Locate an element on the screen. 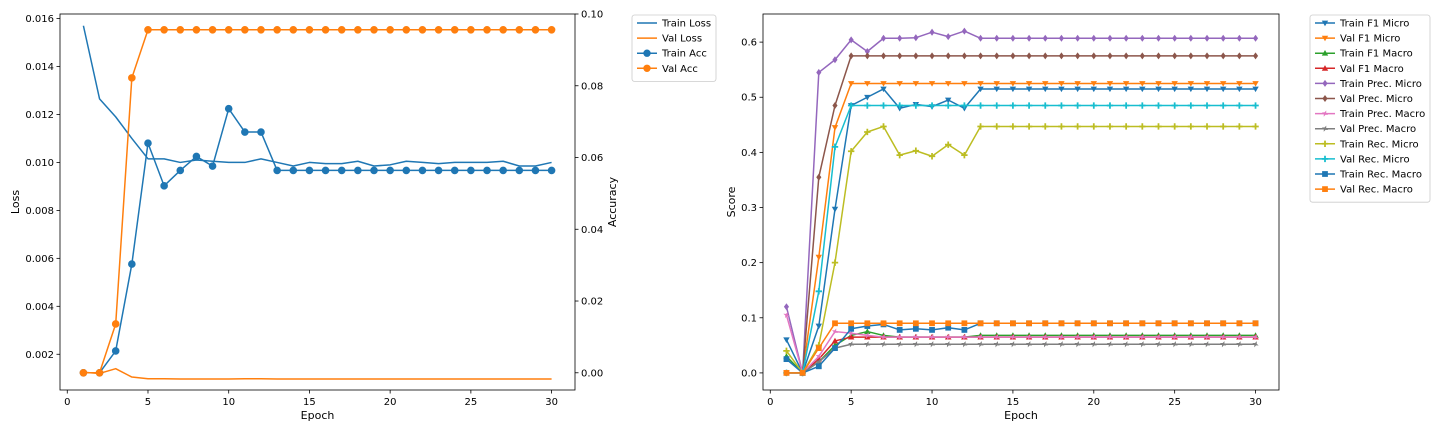 Image resolution: width=1440 pixels, height=436 pixels. legend-item: Val Prec. Macro is located at coordinates (1365, 129).